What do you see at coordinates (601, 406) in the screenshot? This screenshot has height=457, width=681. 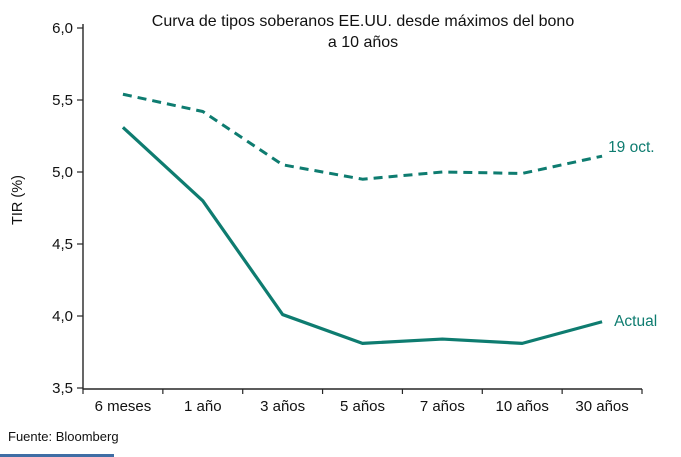 I see `x-axis-tick-label: 30 años` at bounding box center [601, 406].